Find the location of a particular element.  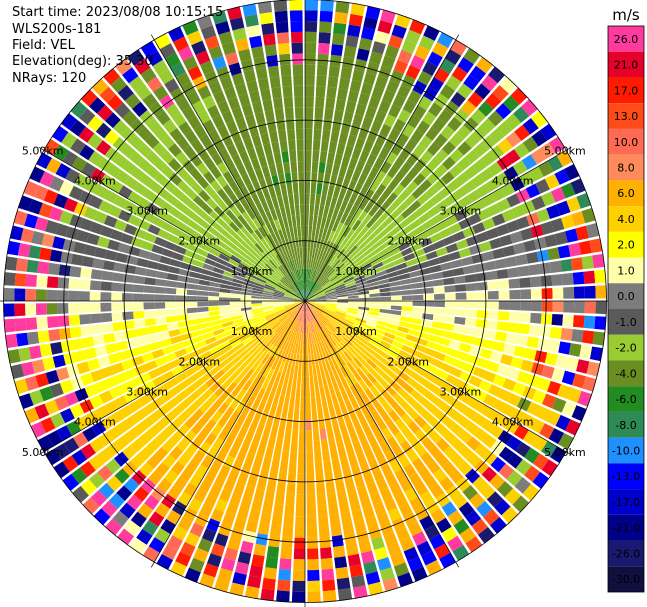

colorbar-tick-label: 6.0 is located at coordinates (626, 193).